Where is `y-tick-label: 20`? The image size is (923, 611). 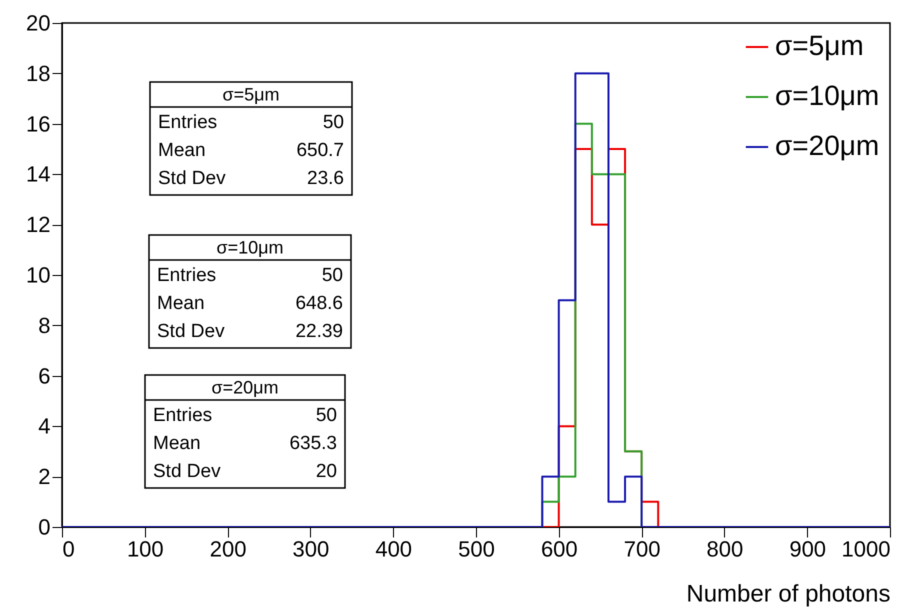
y-tick-label: 20 is located at coordinates (38, 23).